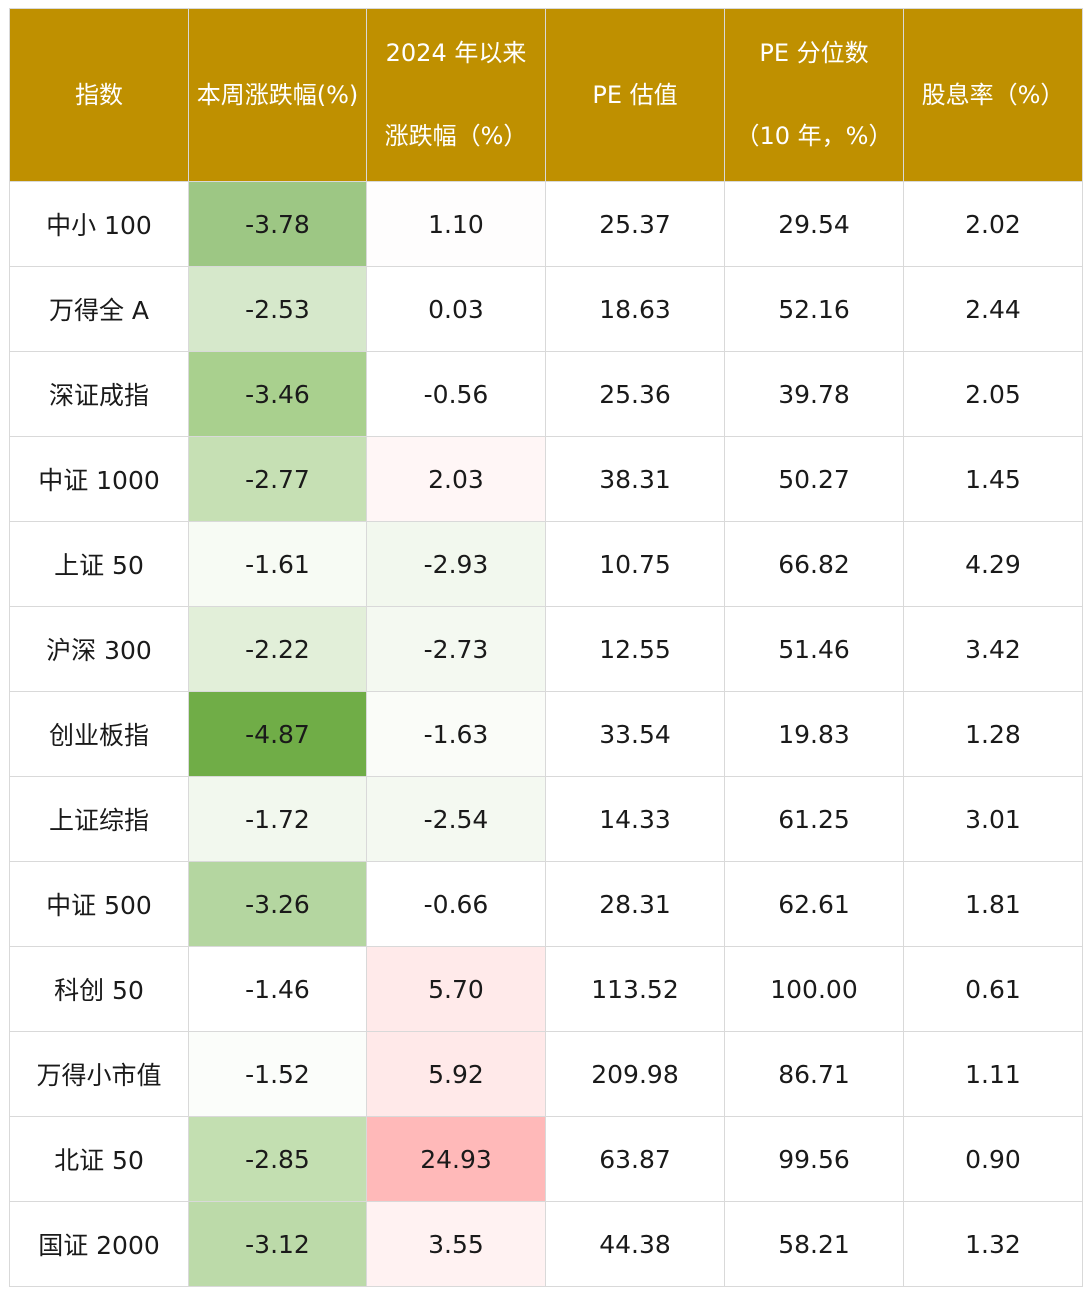 This screenshot has width=1091, height=1299. I want to click on header-ytd-line2: 涨跌幅（%）, so click(456, 136).